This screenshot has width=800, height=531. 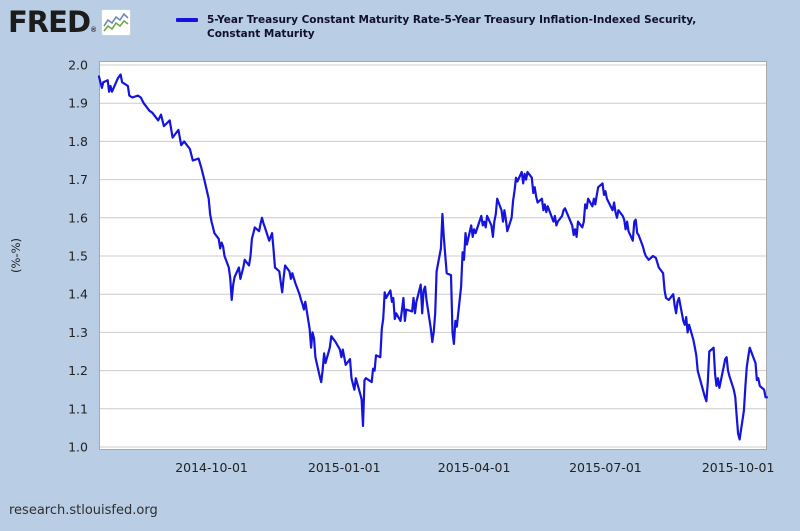 What do you see at coordinates (344, 467) in the screenshot?
I see `x-tick-label: 2015-01-01` at bounding box center [344, 467].